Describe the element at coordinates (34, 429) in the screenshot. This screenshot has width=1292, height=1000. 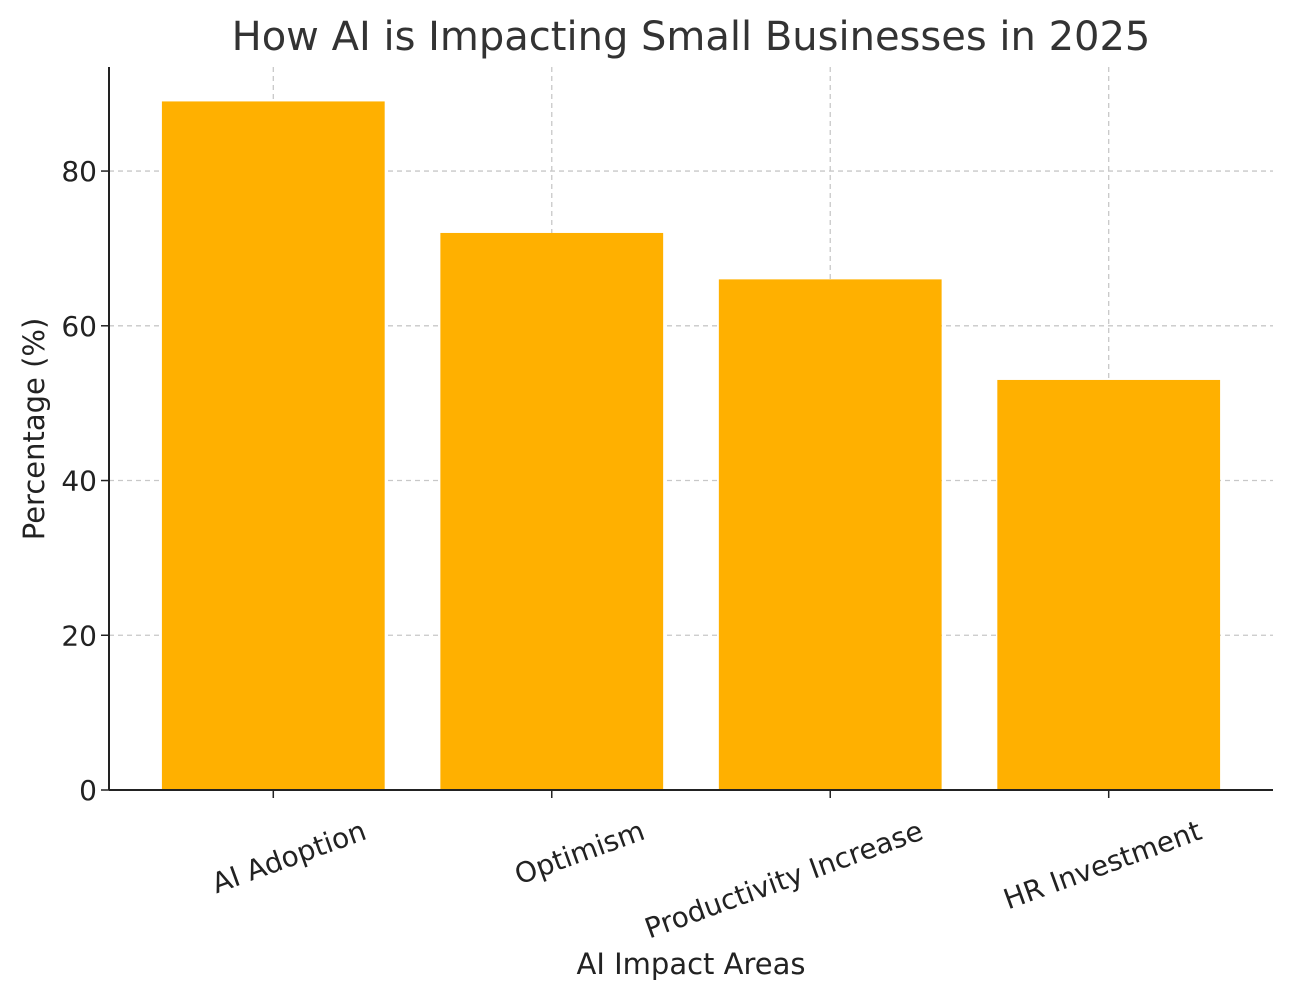
I see `y-axis-label: Percentage (%)` at that location.